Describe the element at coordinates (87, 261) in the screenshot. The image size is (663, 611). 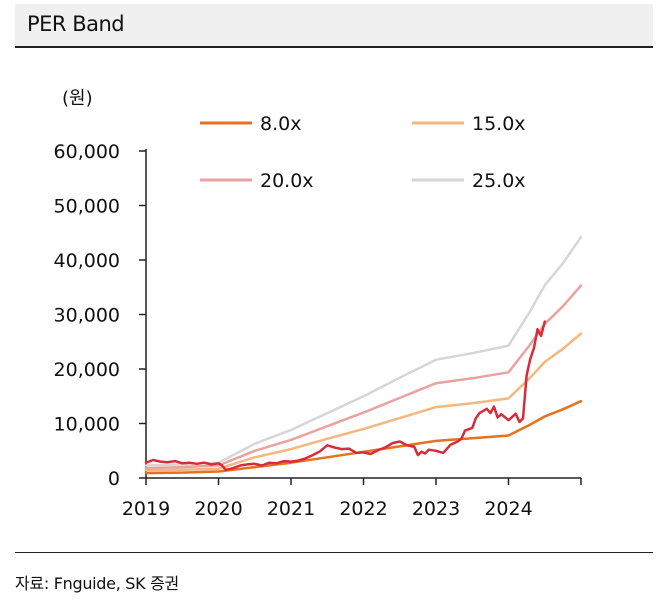
I see `y-tick-label: 40,000` at that location.